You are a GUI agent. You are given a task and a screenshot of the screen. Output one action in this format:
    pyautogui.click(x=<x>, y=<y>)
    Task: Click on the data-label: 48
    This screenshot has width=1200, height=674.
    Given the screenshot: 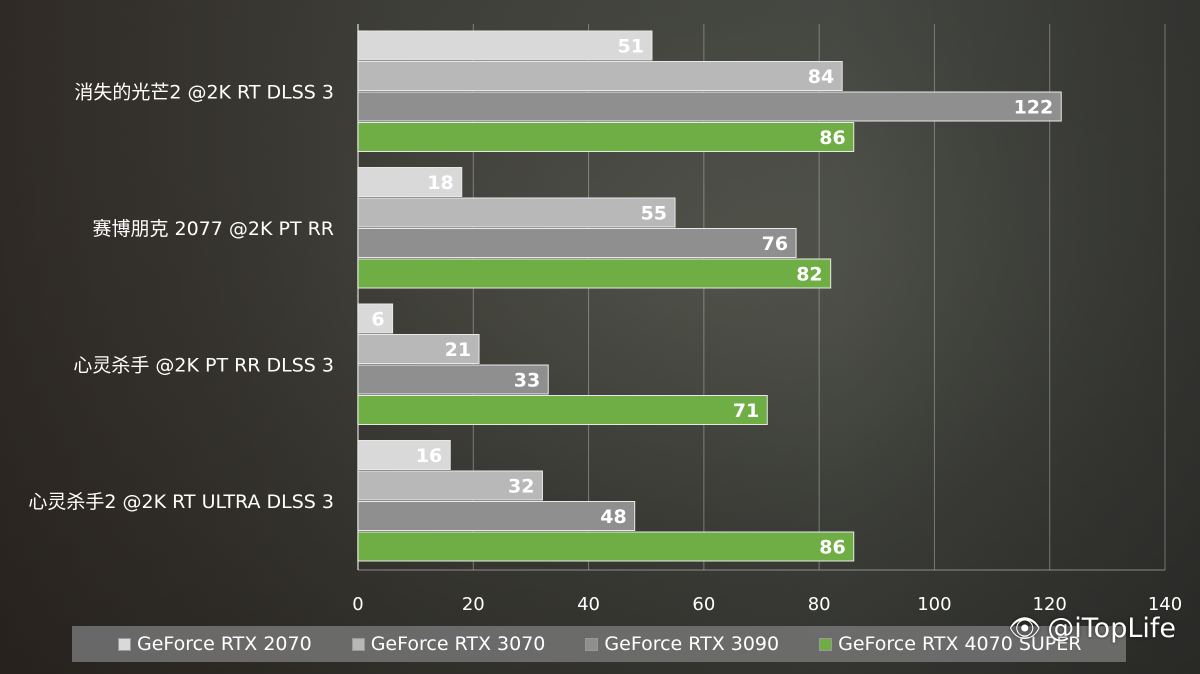 What is the action you would take?
    pyautogui.click(x=613, y=517)
    